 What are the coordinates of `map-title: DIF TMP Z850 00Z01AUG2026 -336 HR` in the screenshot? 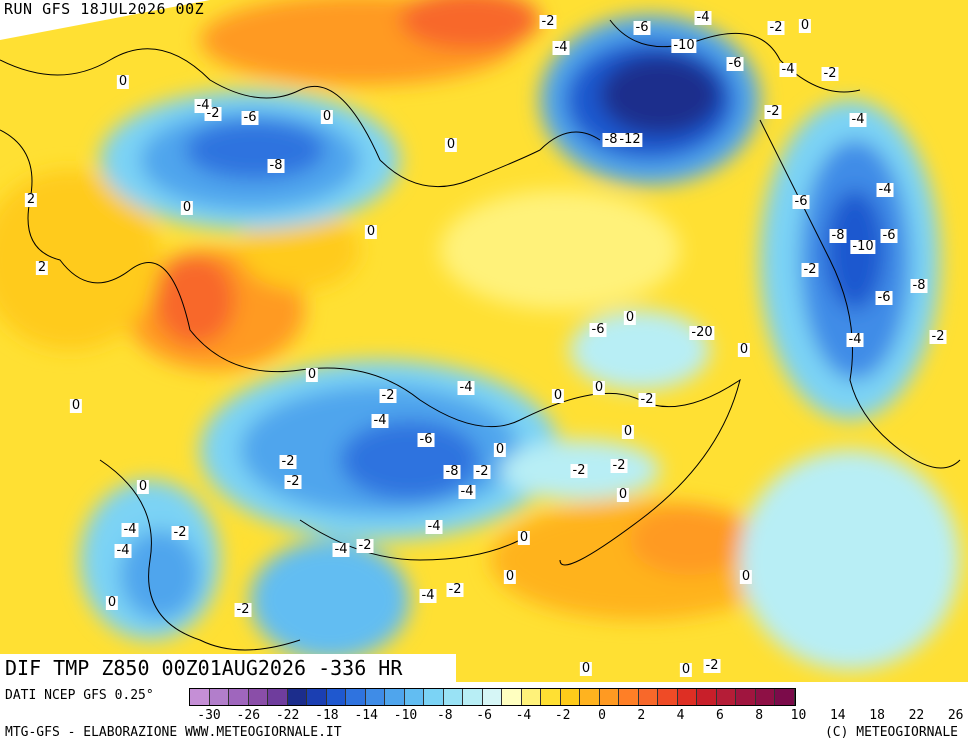 It's located at (228, 668).